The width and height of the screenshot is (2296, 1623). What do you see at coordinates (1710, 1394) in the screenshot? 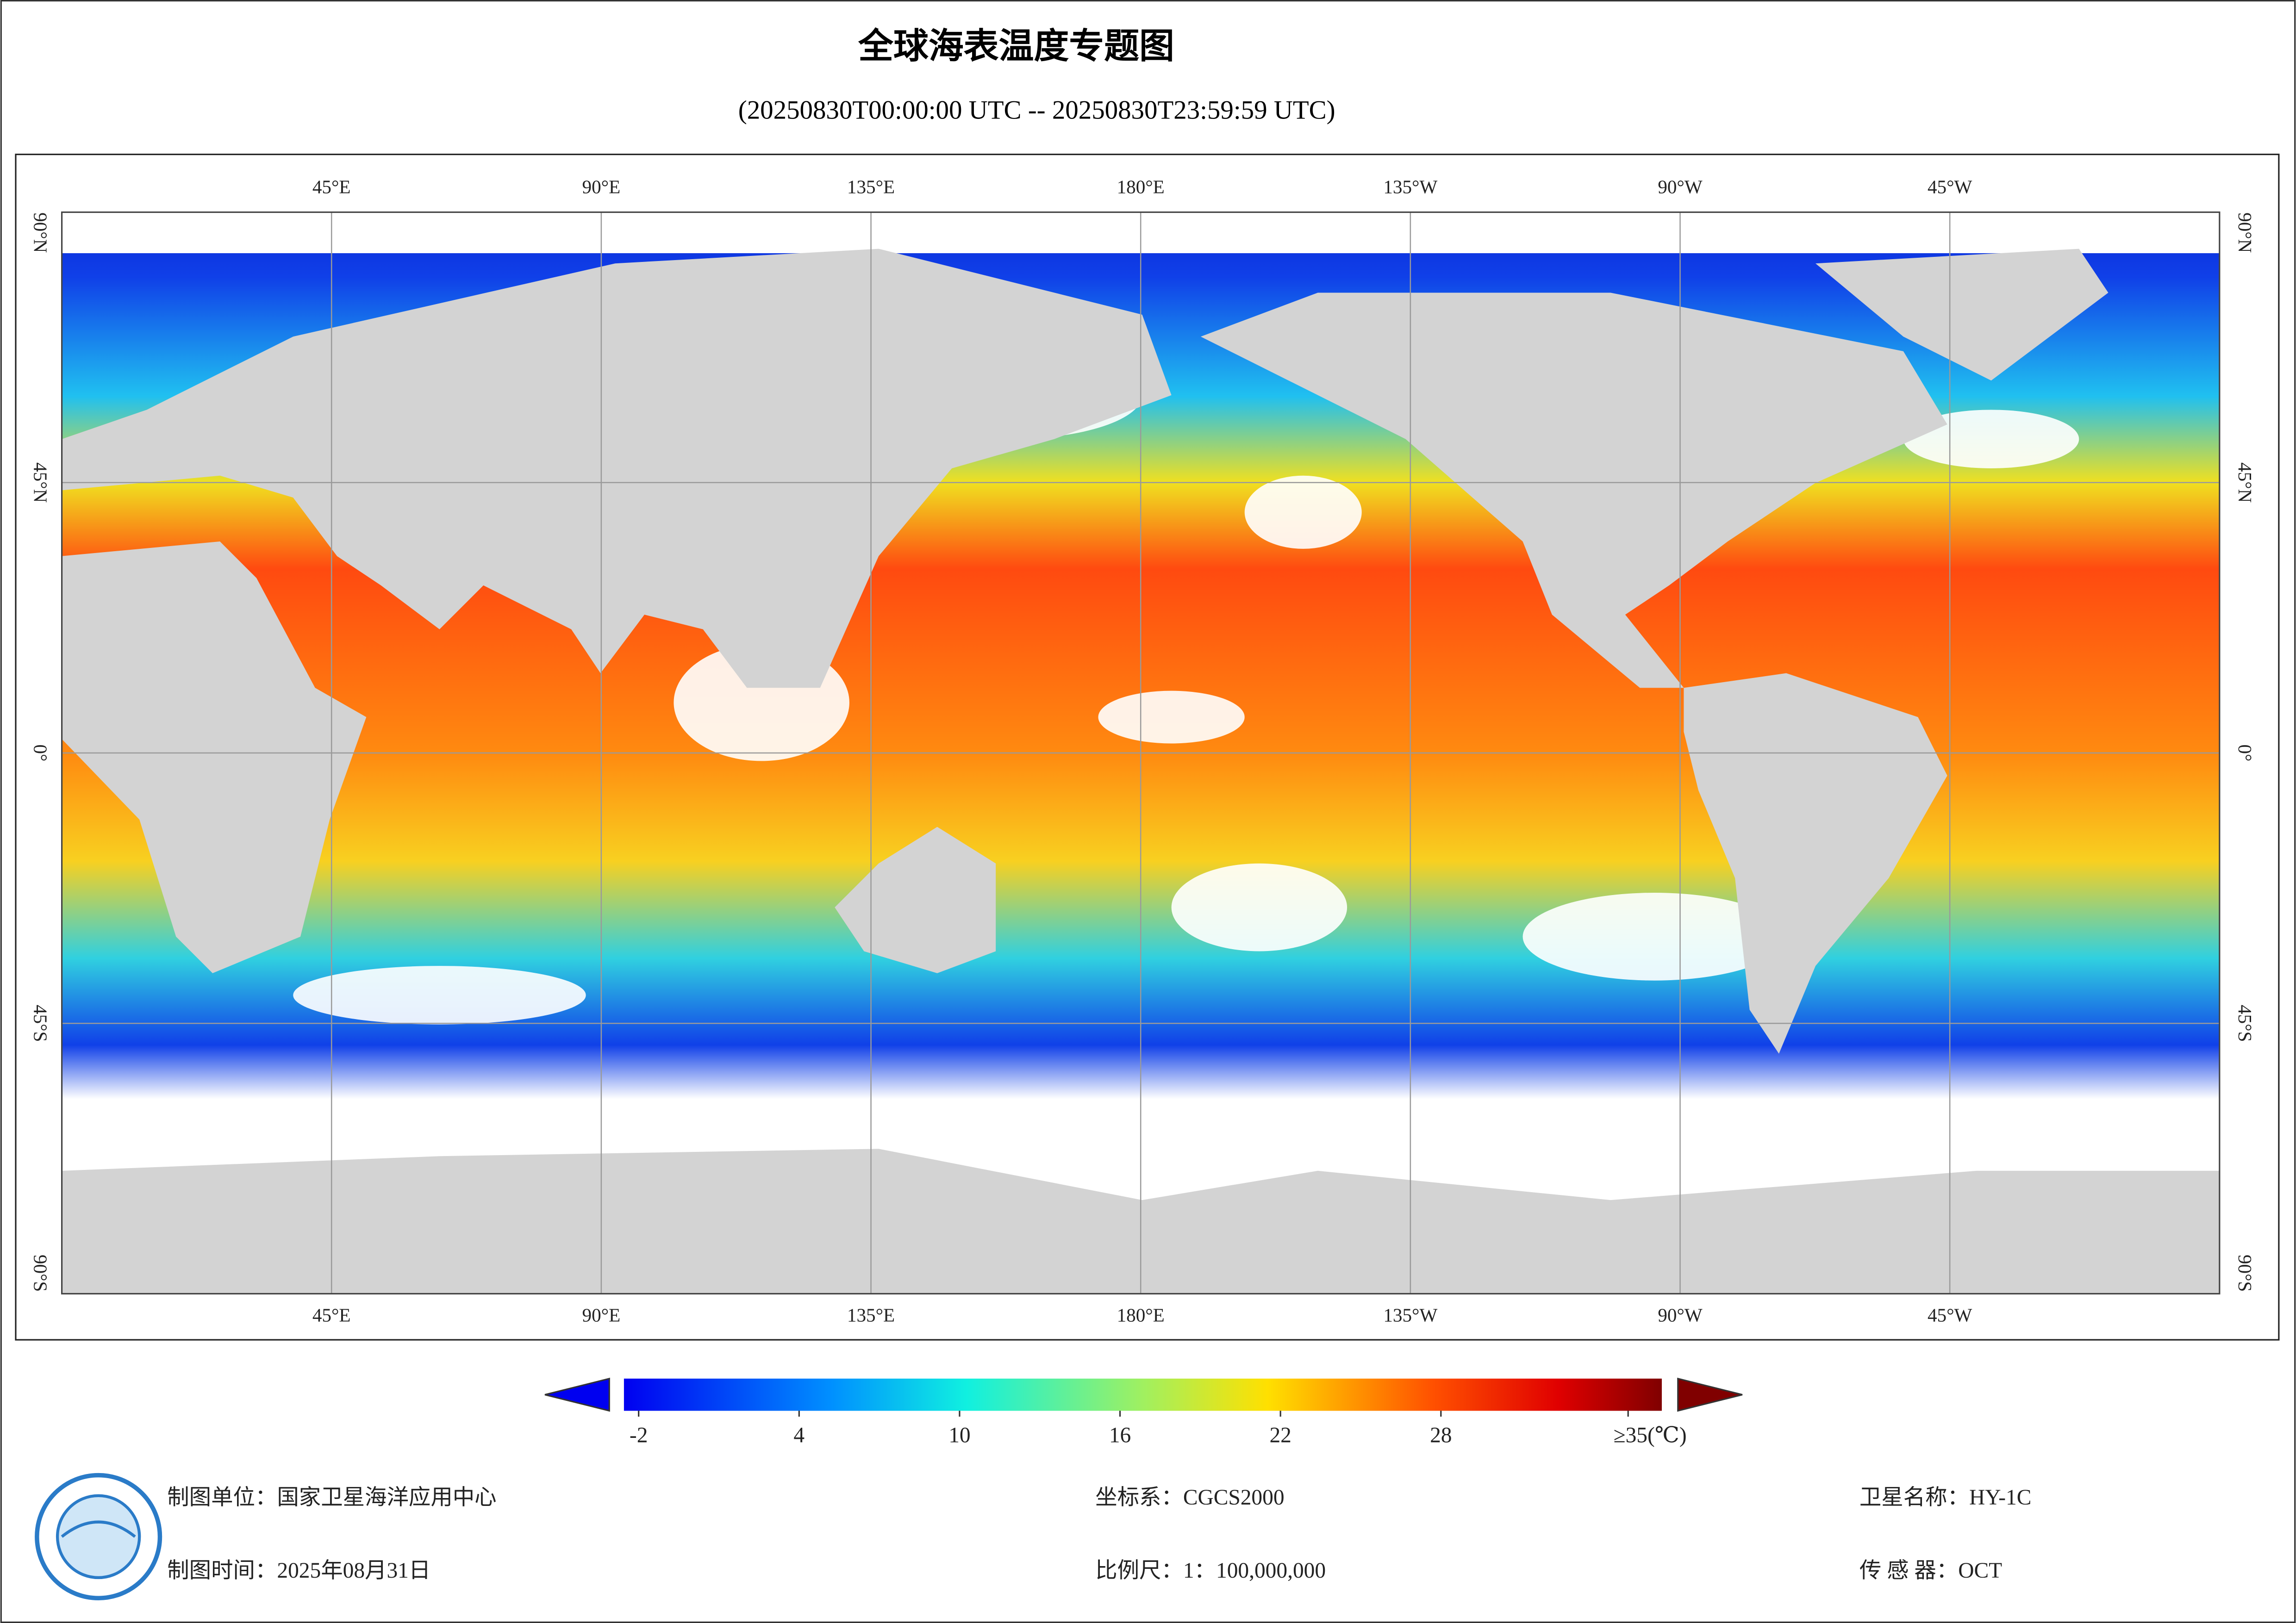
I see `colorbar-arrow-high` at bounding box center [1710, 1394].